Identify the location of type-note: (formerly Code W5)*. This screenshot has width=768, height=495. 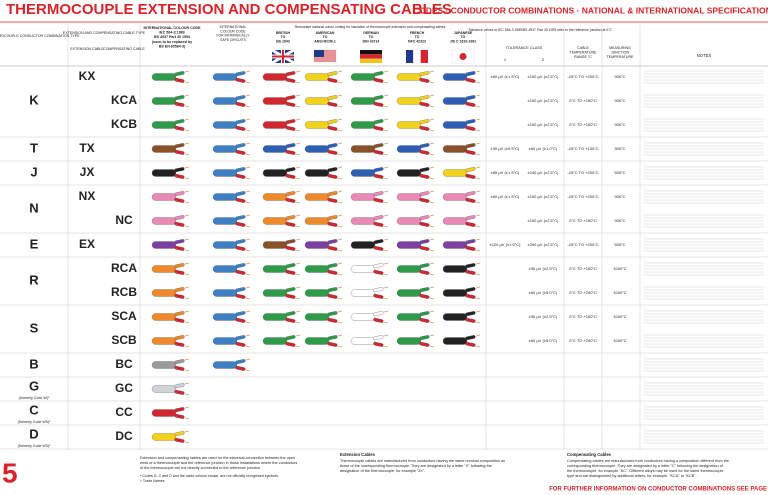
(34, 422).